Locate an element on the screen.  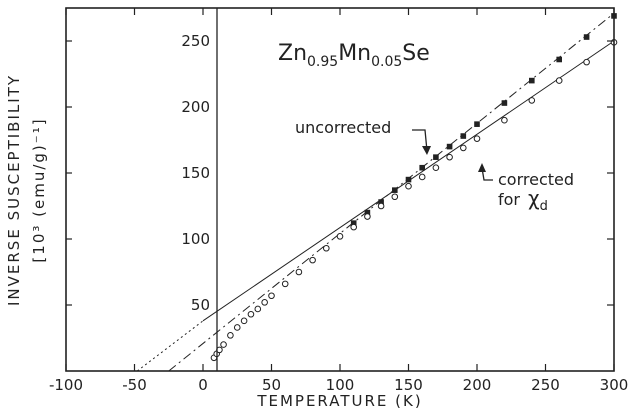
formula-base-mn: Mn is located at coordinates (354, 53).